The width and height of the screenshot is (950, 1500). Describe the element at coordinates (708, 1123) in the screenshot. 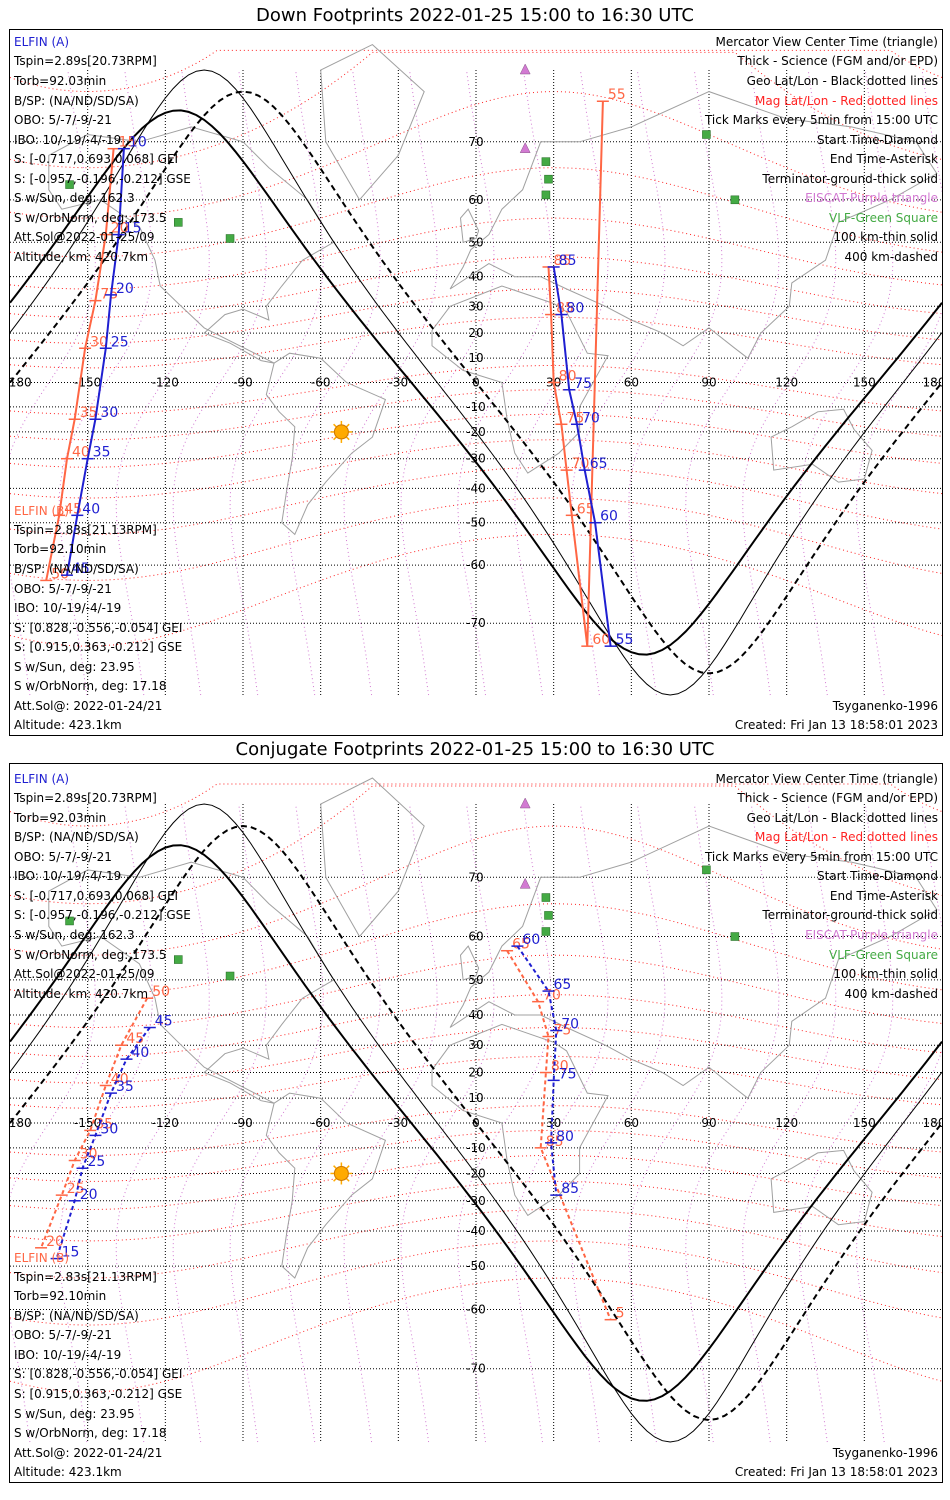

I see `lon-tick-label: 90` at that location.